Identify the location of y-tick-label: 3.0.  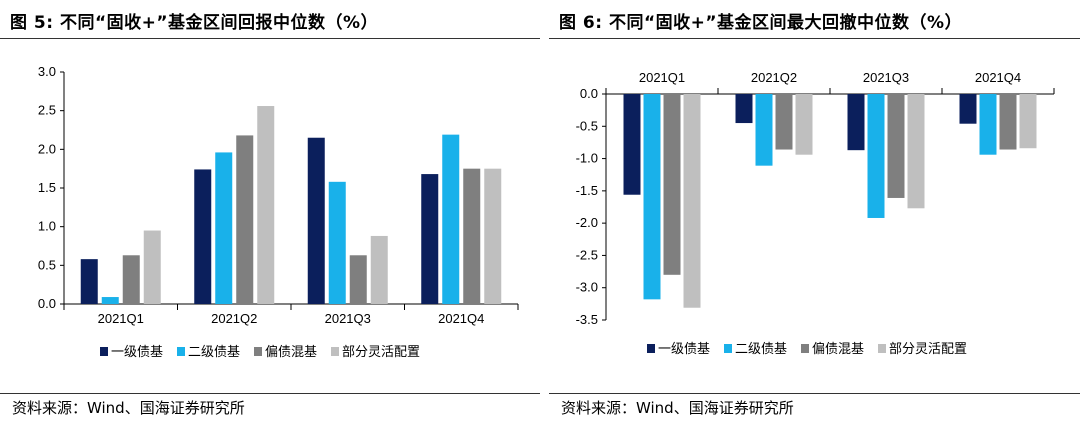
(47, 71).